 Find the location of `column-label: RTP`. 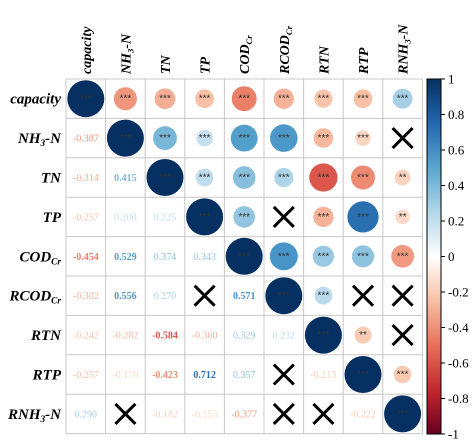

column-label: RTP is located at coordinates (364, 61).